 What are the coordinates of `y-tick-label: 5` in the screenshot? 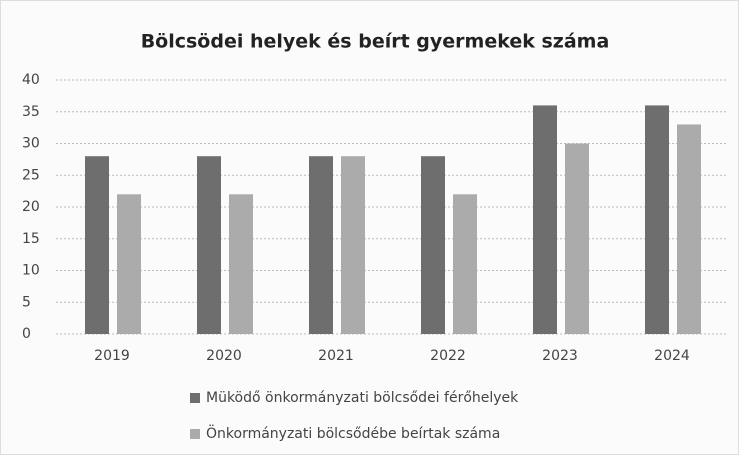 It's located at (26, 302).